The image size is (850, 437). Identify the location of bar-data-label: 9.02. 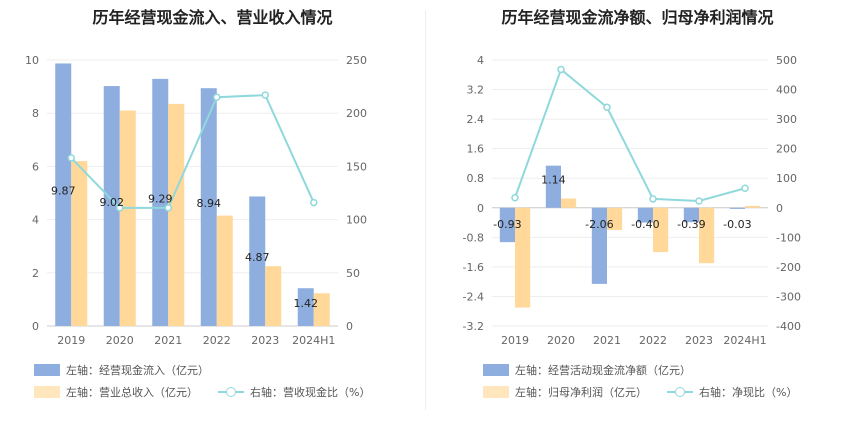
(111, 202).